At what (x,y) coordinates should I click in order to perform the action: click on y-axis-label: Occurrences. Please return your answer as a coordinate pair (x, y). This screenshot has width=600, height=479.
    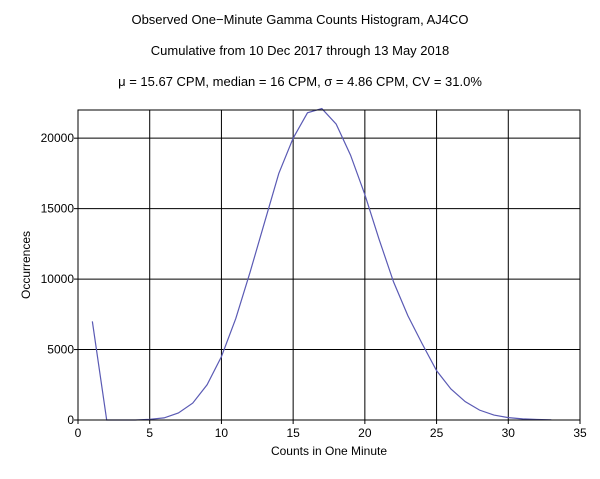
    Looking at the image, I should click on (26, 265).